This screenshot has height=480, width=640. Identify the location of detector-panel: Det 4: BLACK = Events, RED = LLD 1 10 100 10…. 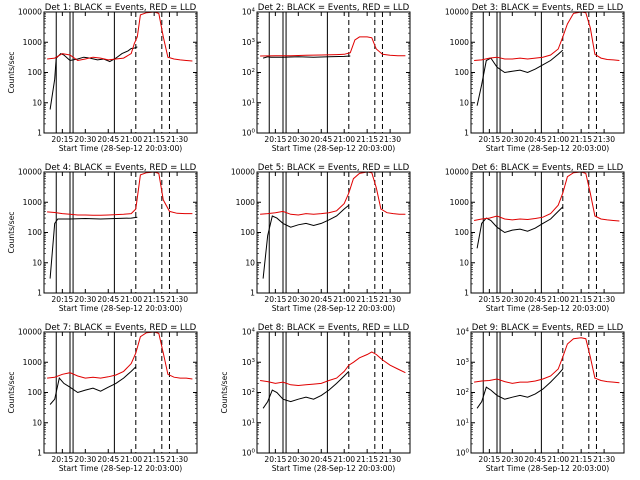
(102, 238).